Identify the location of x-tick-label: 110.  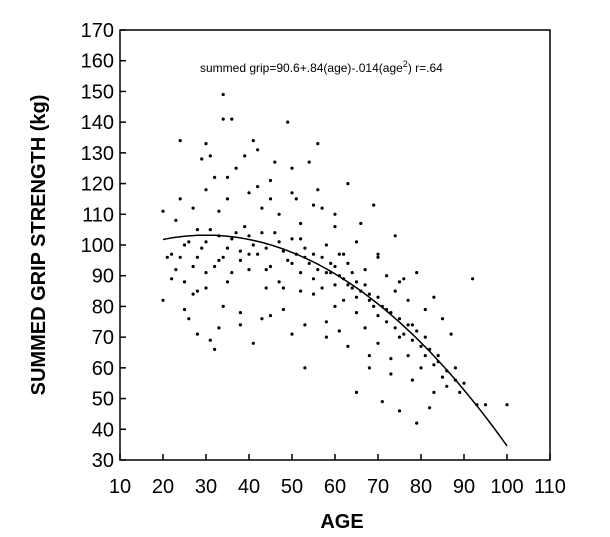
(550, 487).